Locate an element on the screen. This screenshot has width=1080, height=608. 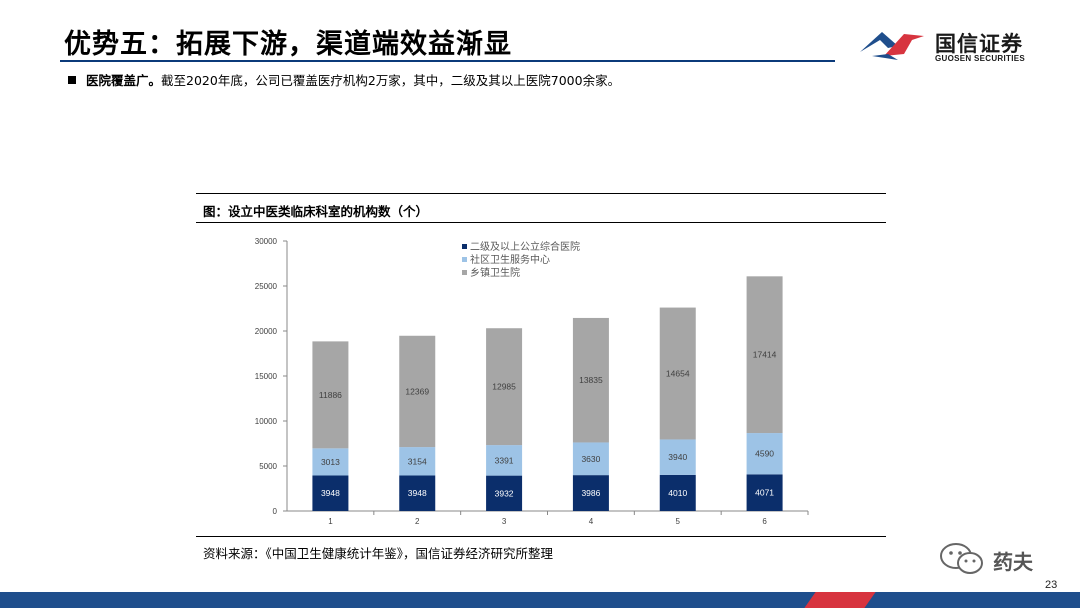
source-note: 资料来源：《中国卫生健康统计年鉴》，国信证券经济研究所整理 is located at coordinates (378, 553).